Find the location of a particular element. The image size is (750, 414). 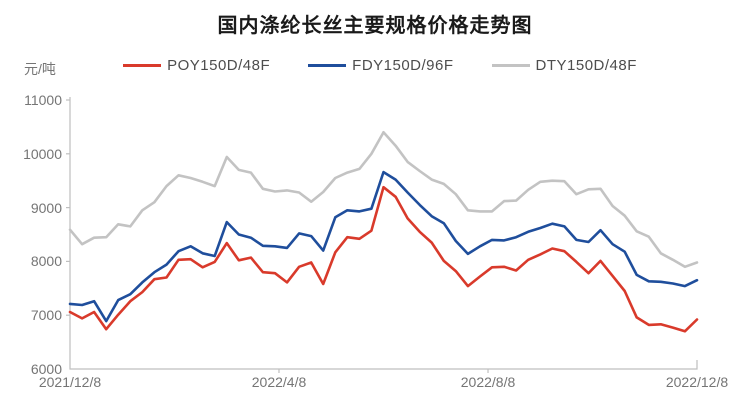

legend-item-poy: POY150D/48F is located at coordinates (196, 65).